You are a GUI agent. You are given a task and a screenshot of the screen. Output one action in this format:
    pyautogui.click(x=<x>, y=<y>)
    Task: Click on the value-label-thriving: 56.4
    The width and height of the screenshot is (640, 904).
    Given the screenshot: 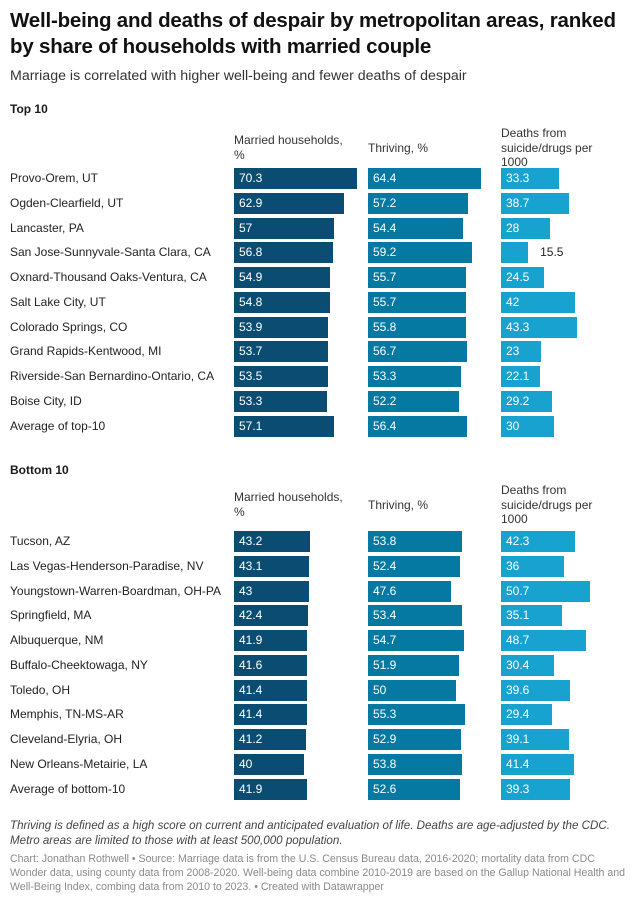 What is the action you would take?
    pyautogui.click(x=385, y=425)
    